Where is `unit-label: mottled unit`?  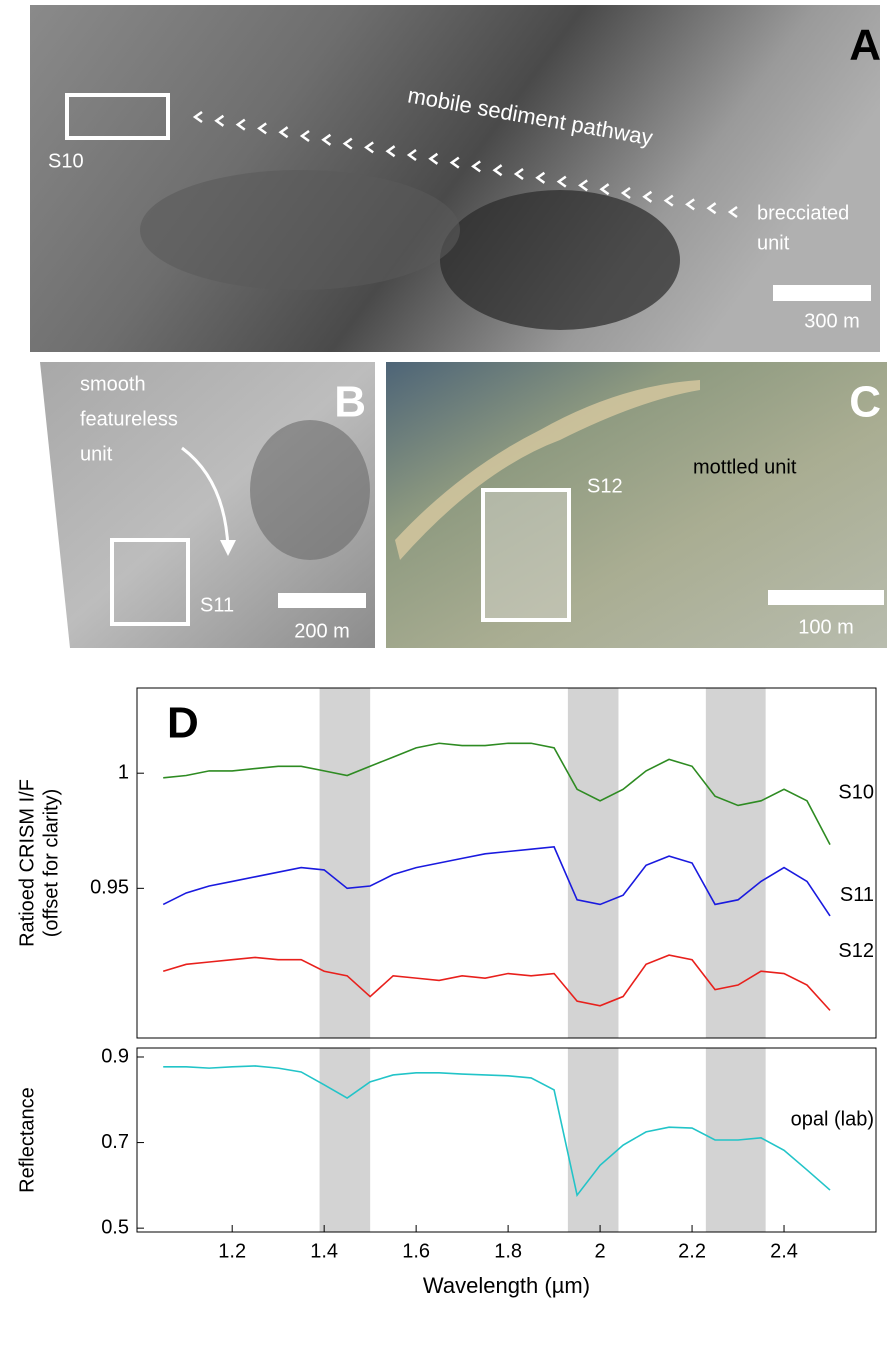 unit-label: mottled unit is located at coordinates (745, 467).